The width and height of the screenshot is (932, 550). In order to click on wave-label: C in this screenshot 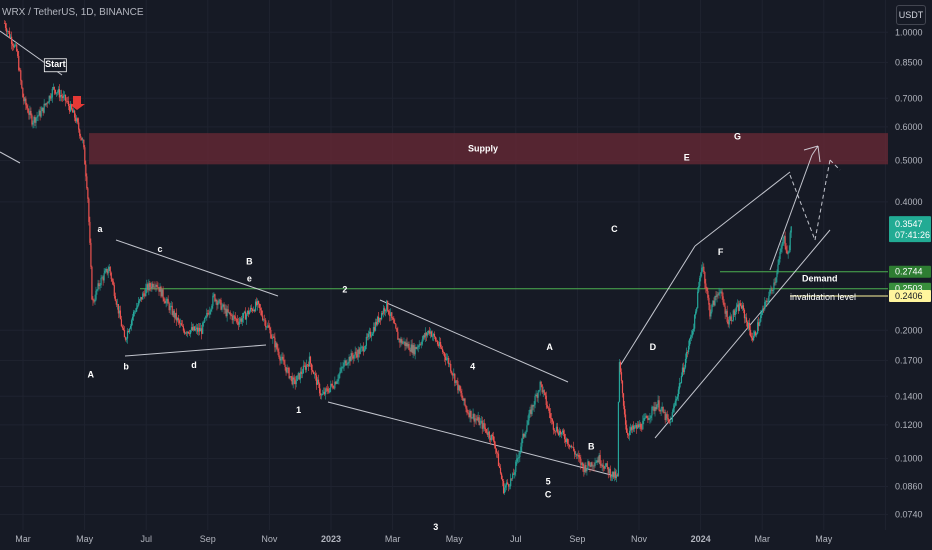, I will do `click(614, 229)`.